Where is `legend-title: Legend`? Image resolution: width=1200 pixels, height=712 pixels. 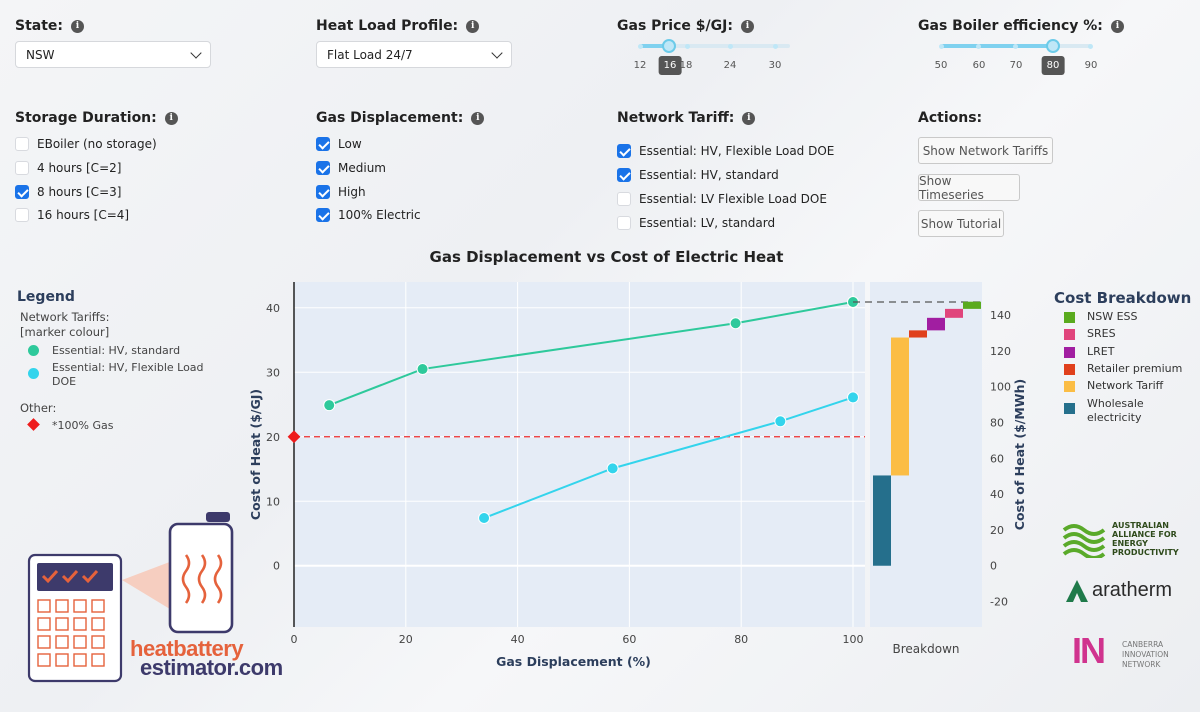
legend-title: Legend is located at coordinates (46, 297).